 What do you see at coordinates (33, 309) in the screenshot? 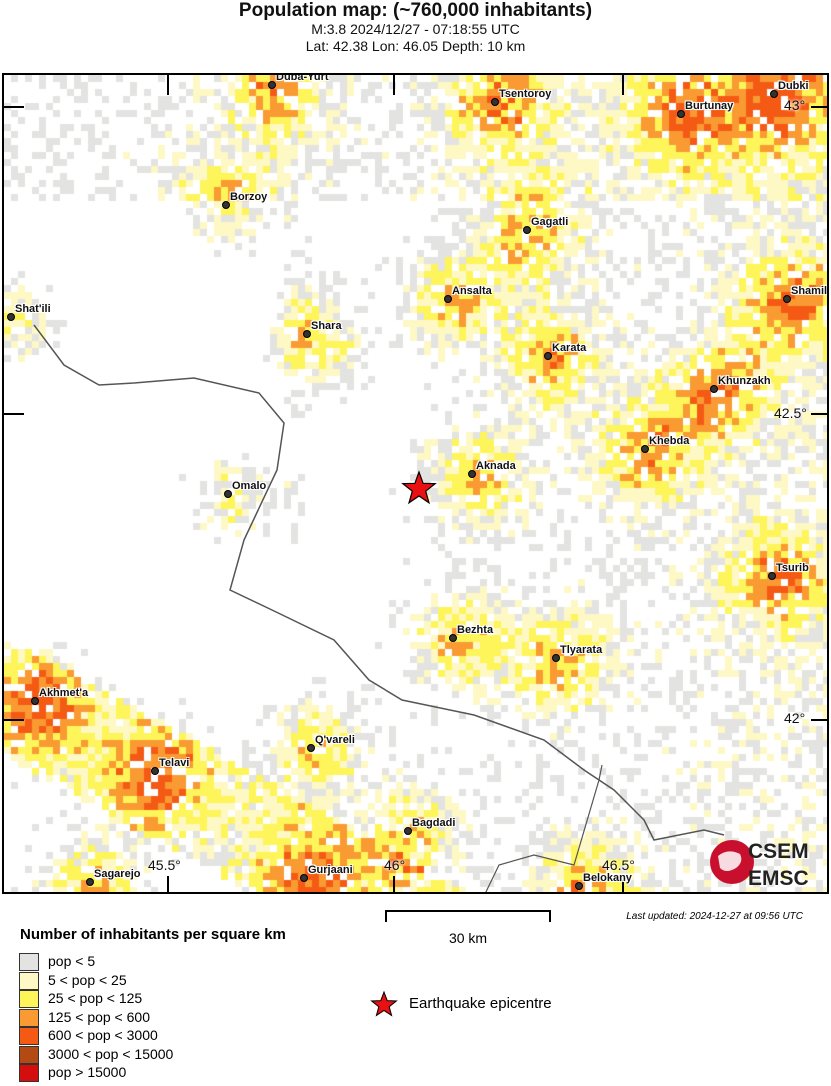
I see `city-label: Shat'ili` at bounding box center [33, 309].